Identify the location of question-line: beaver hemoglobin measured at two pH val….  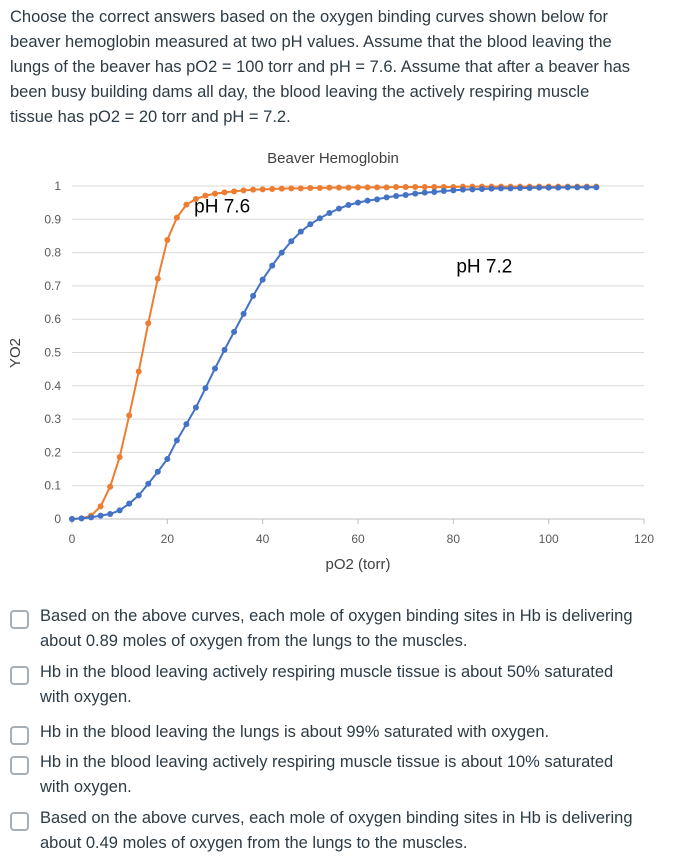
(311, 42).